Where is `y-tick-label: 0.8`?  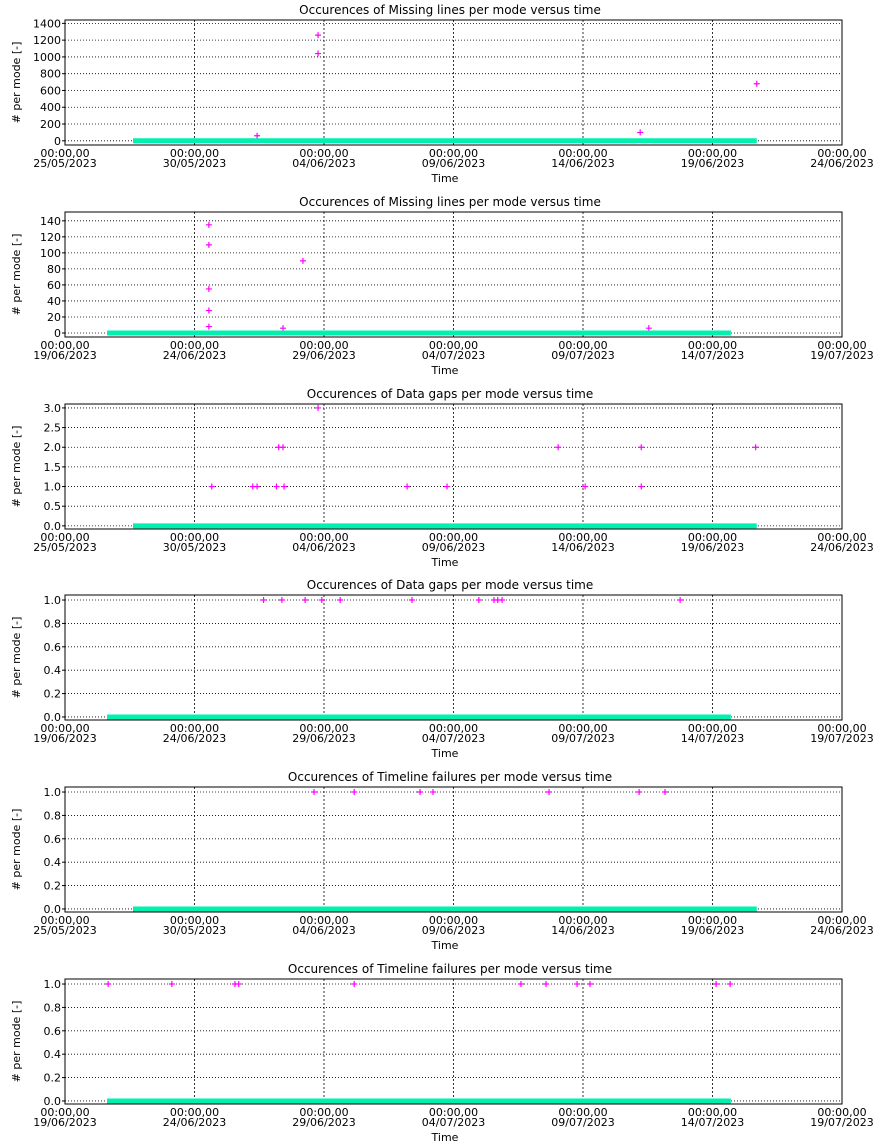
y-tick-label: 0.8 is located at coordinates (53, 815).